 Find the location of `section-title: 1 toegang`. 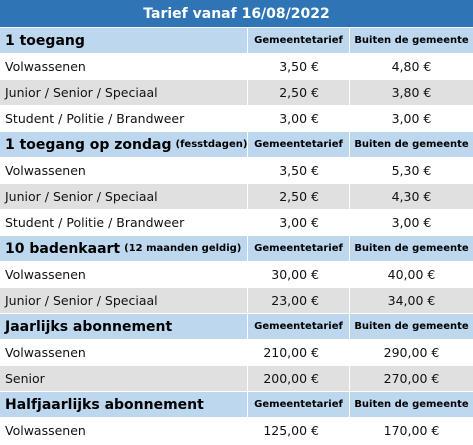

section-title: 1 toegang is located at coordinates (45, 40).